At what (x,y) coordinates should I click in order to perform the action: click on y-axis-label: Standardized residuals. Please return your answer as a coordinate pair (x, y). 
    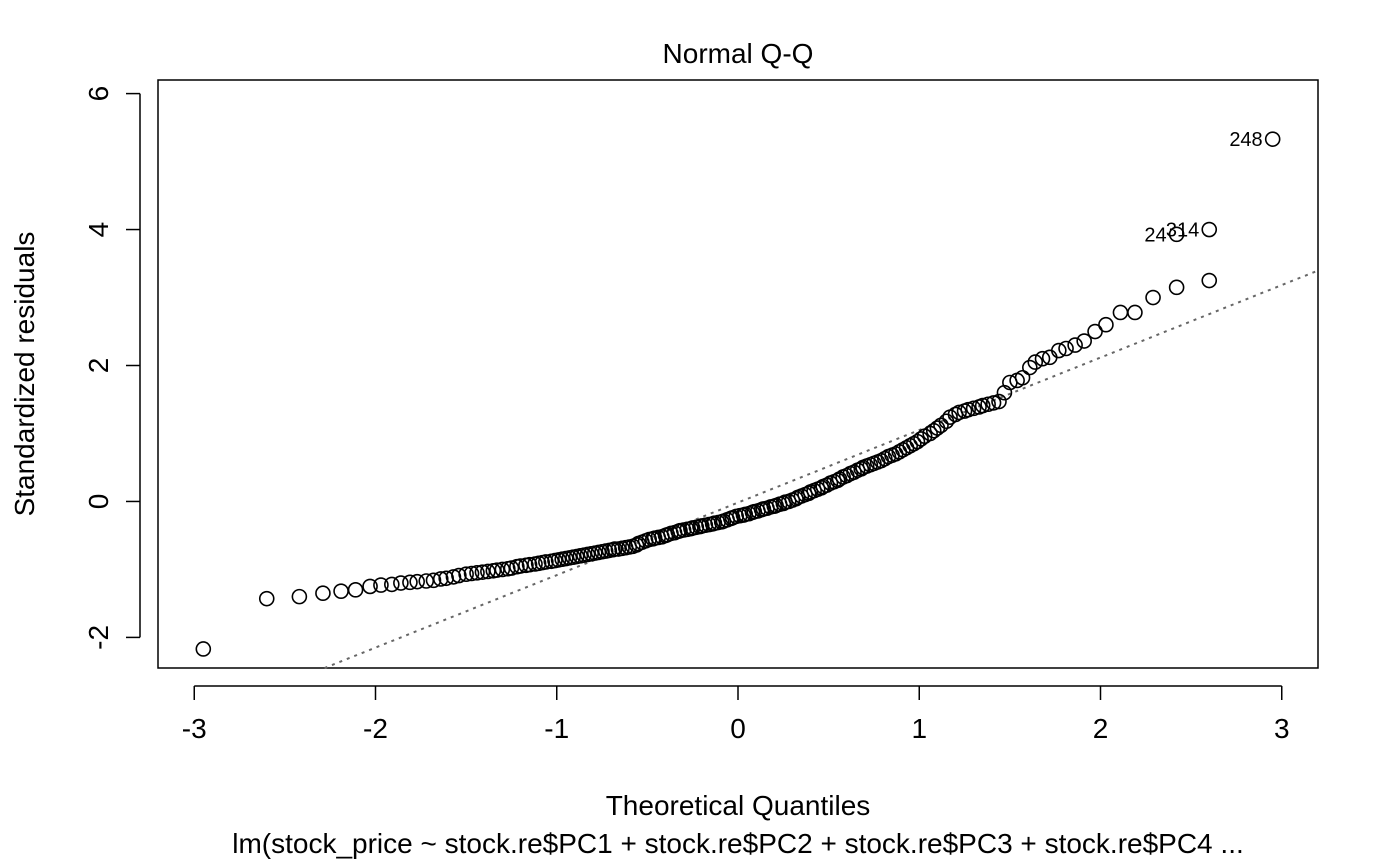
    Looking at the image, I should click on (24, 374).